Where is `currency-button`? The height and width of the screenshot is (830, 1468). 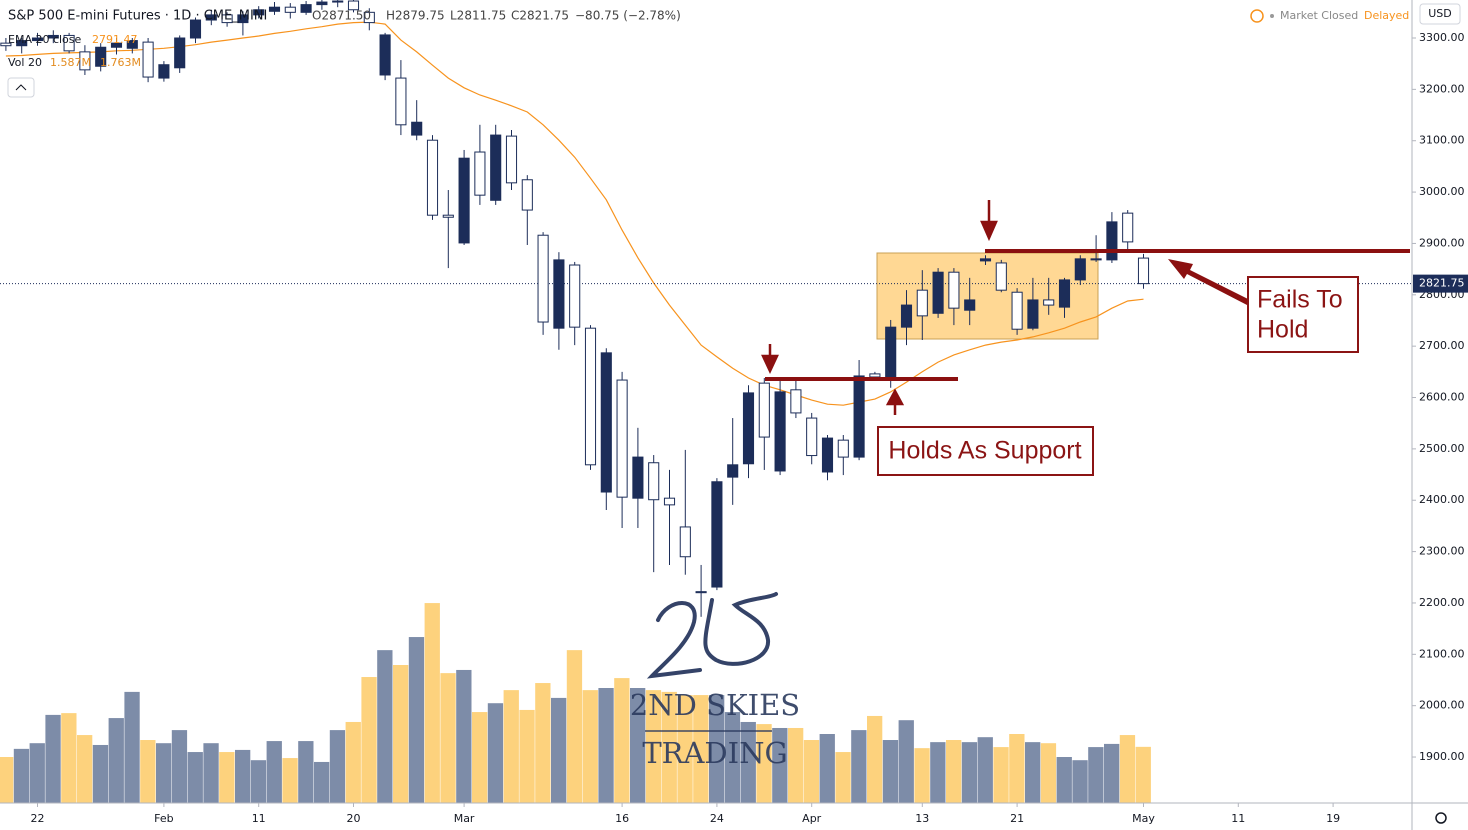 currency-button is located at coordinates (1440, 14).